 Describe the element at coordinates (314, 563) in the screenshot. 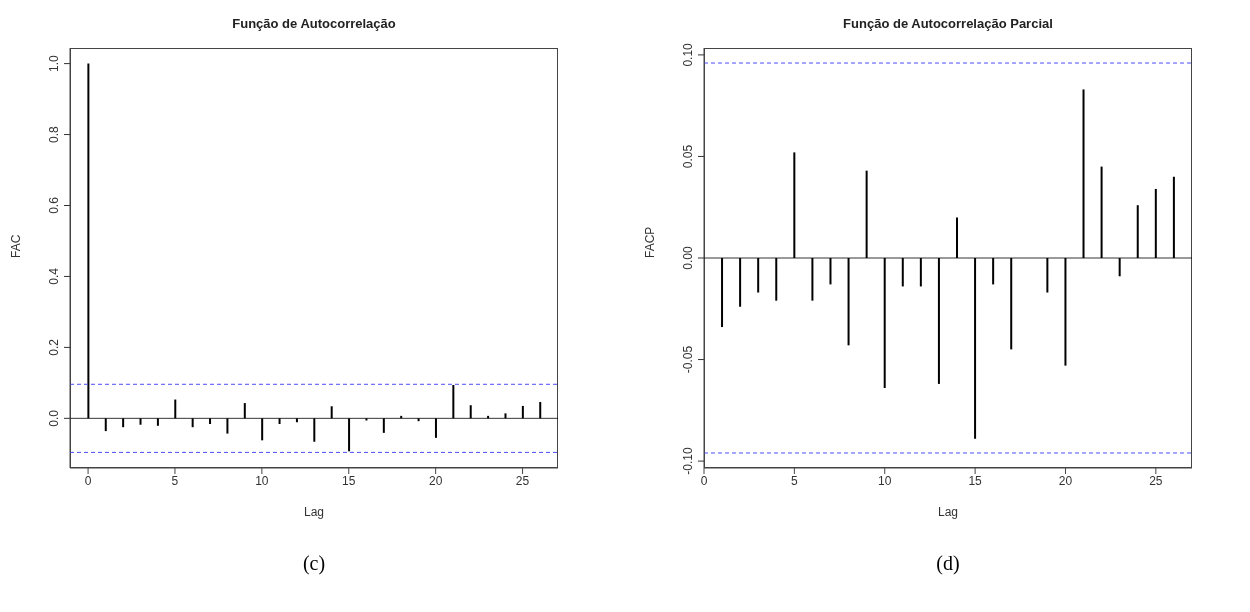

I see `text: (c)` at that location.